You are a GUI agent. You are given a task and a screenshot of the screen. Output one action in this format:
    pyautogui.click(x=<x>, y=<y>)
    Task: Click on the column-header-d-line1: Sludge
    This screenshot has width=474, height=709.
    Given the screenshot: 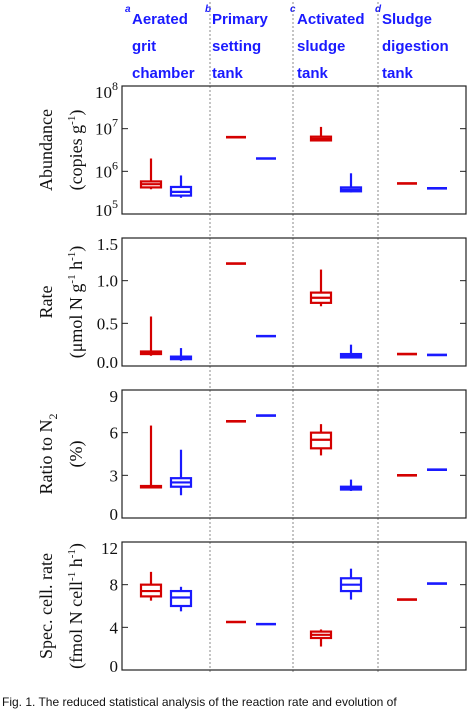 What is the action you would take?
    pyautogui.click(x=407, y=19)
    